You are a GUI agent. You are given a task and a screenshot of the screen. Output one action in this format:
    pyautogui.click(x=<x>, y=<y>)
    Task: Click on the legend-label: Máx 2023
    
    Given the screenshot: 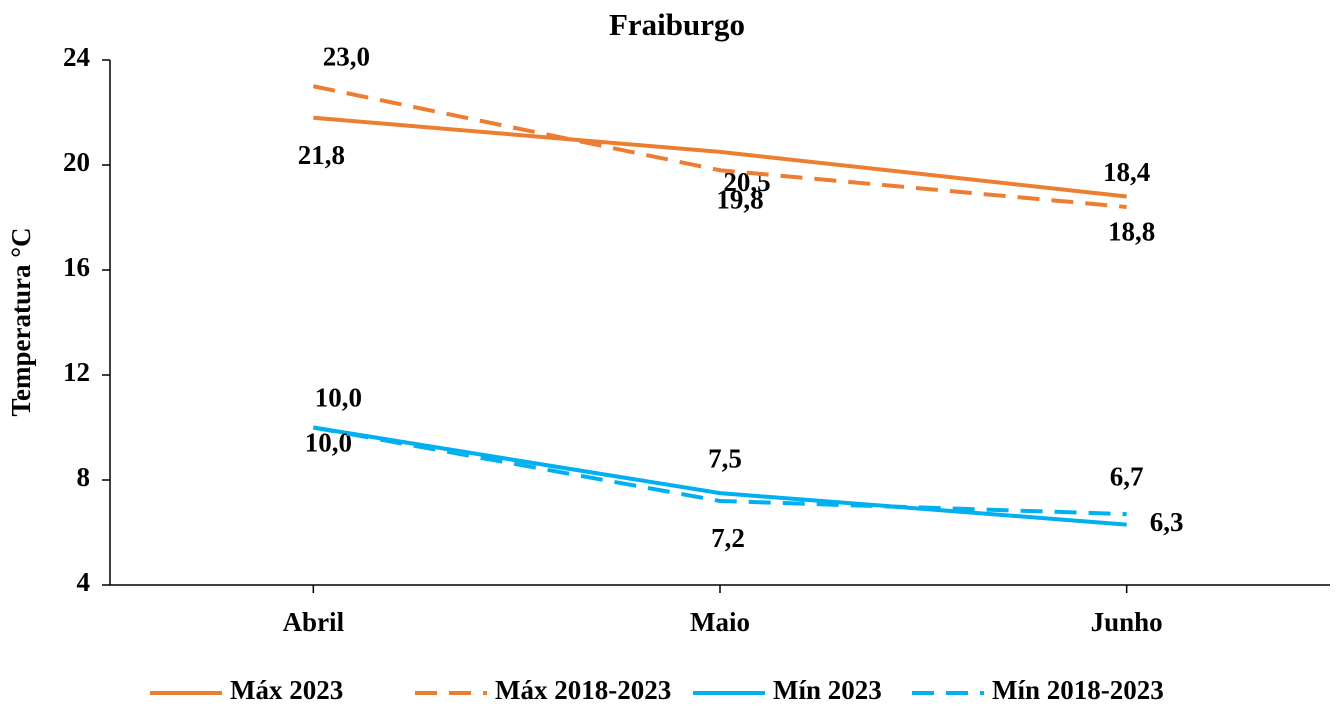 What is the action you would take?
    pyautogui.click(x=286, y=690)
    